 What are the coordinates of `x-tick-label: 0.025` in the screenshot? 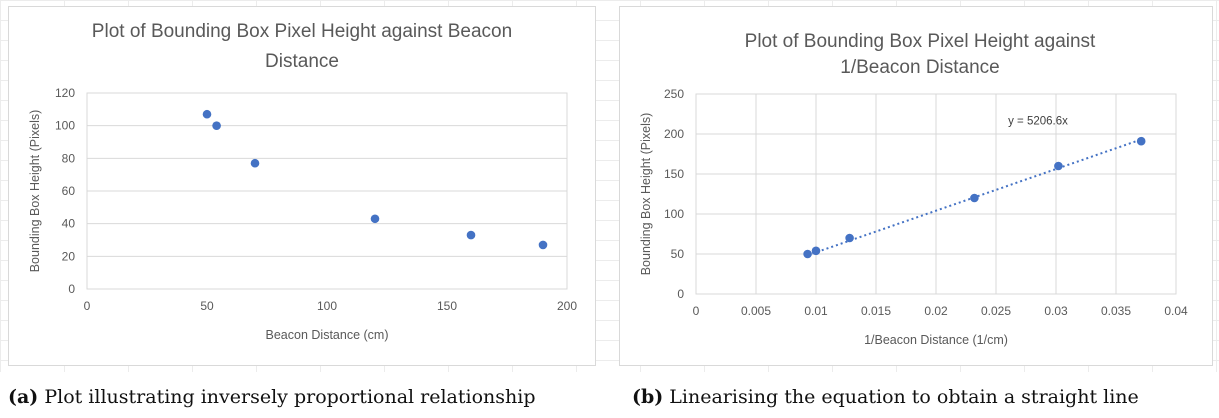 It's located at (996, 311).